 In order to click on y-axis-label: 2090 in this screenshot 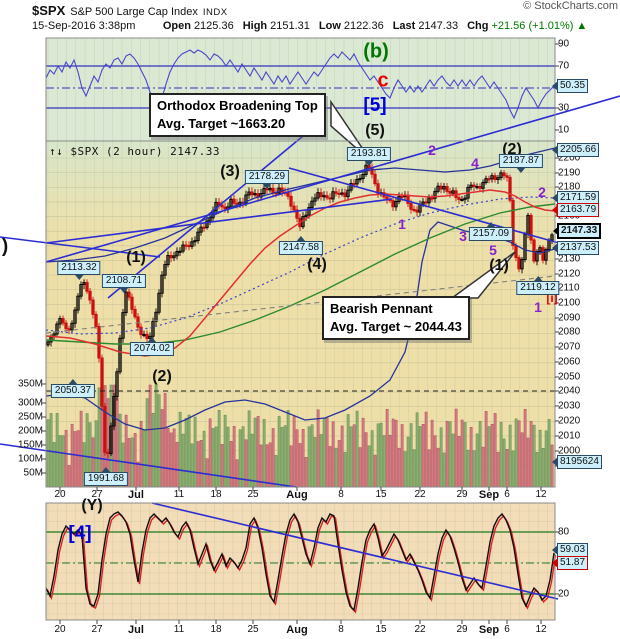, I will do `click(569, 318)`.